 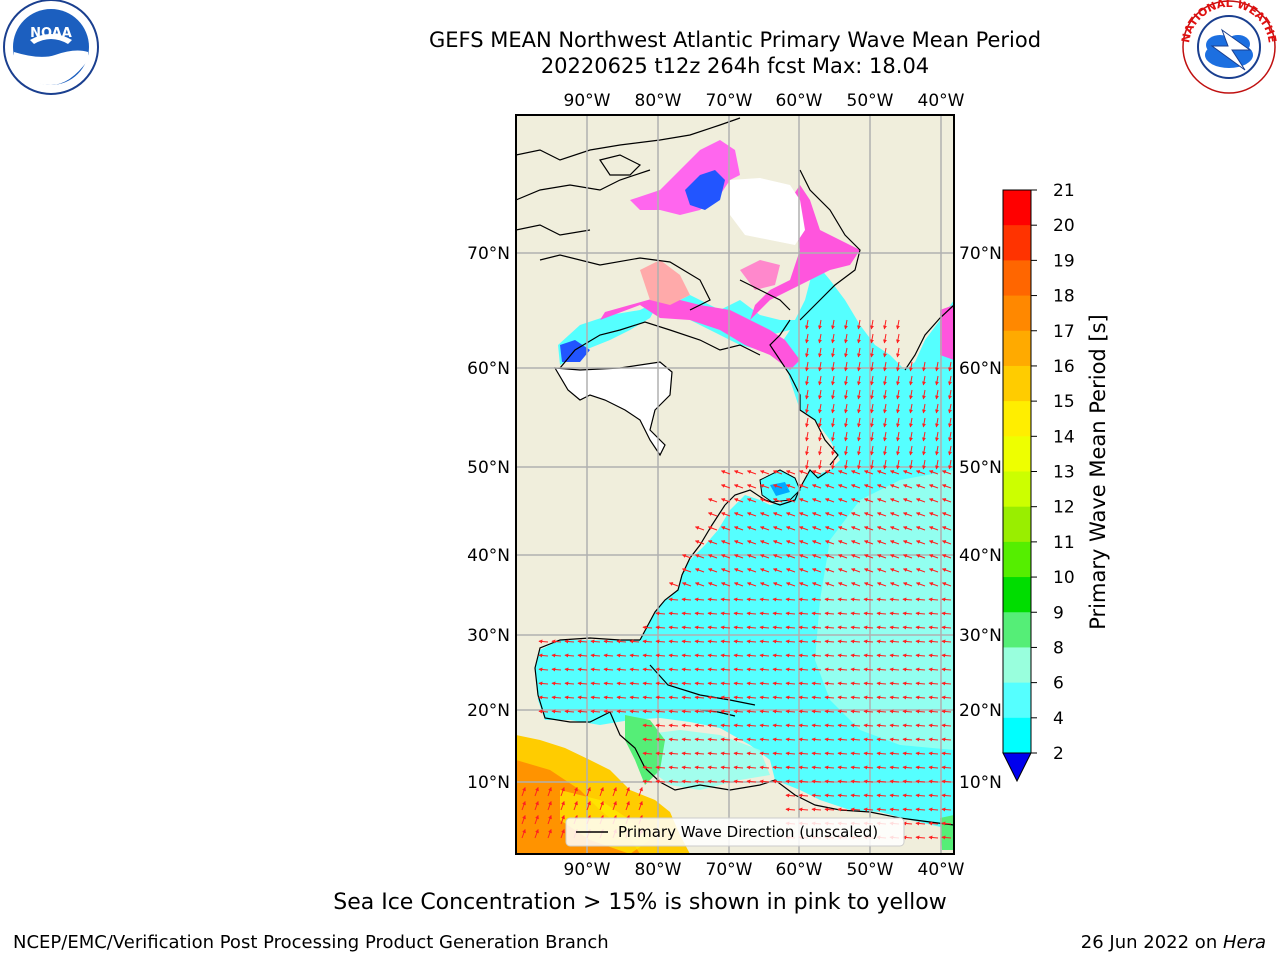 What do you see at coordinates (1058, 719) in the screenshot?
I see `colorbar-tick-label: 4` at bounding box center [1058, 719].